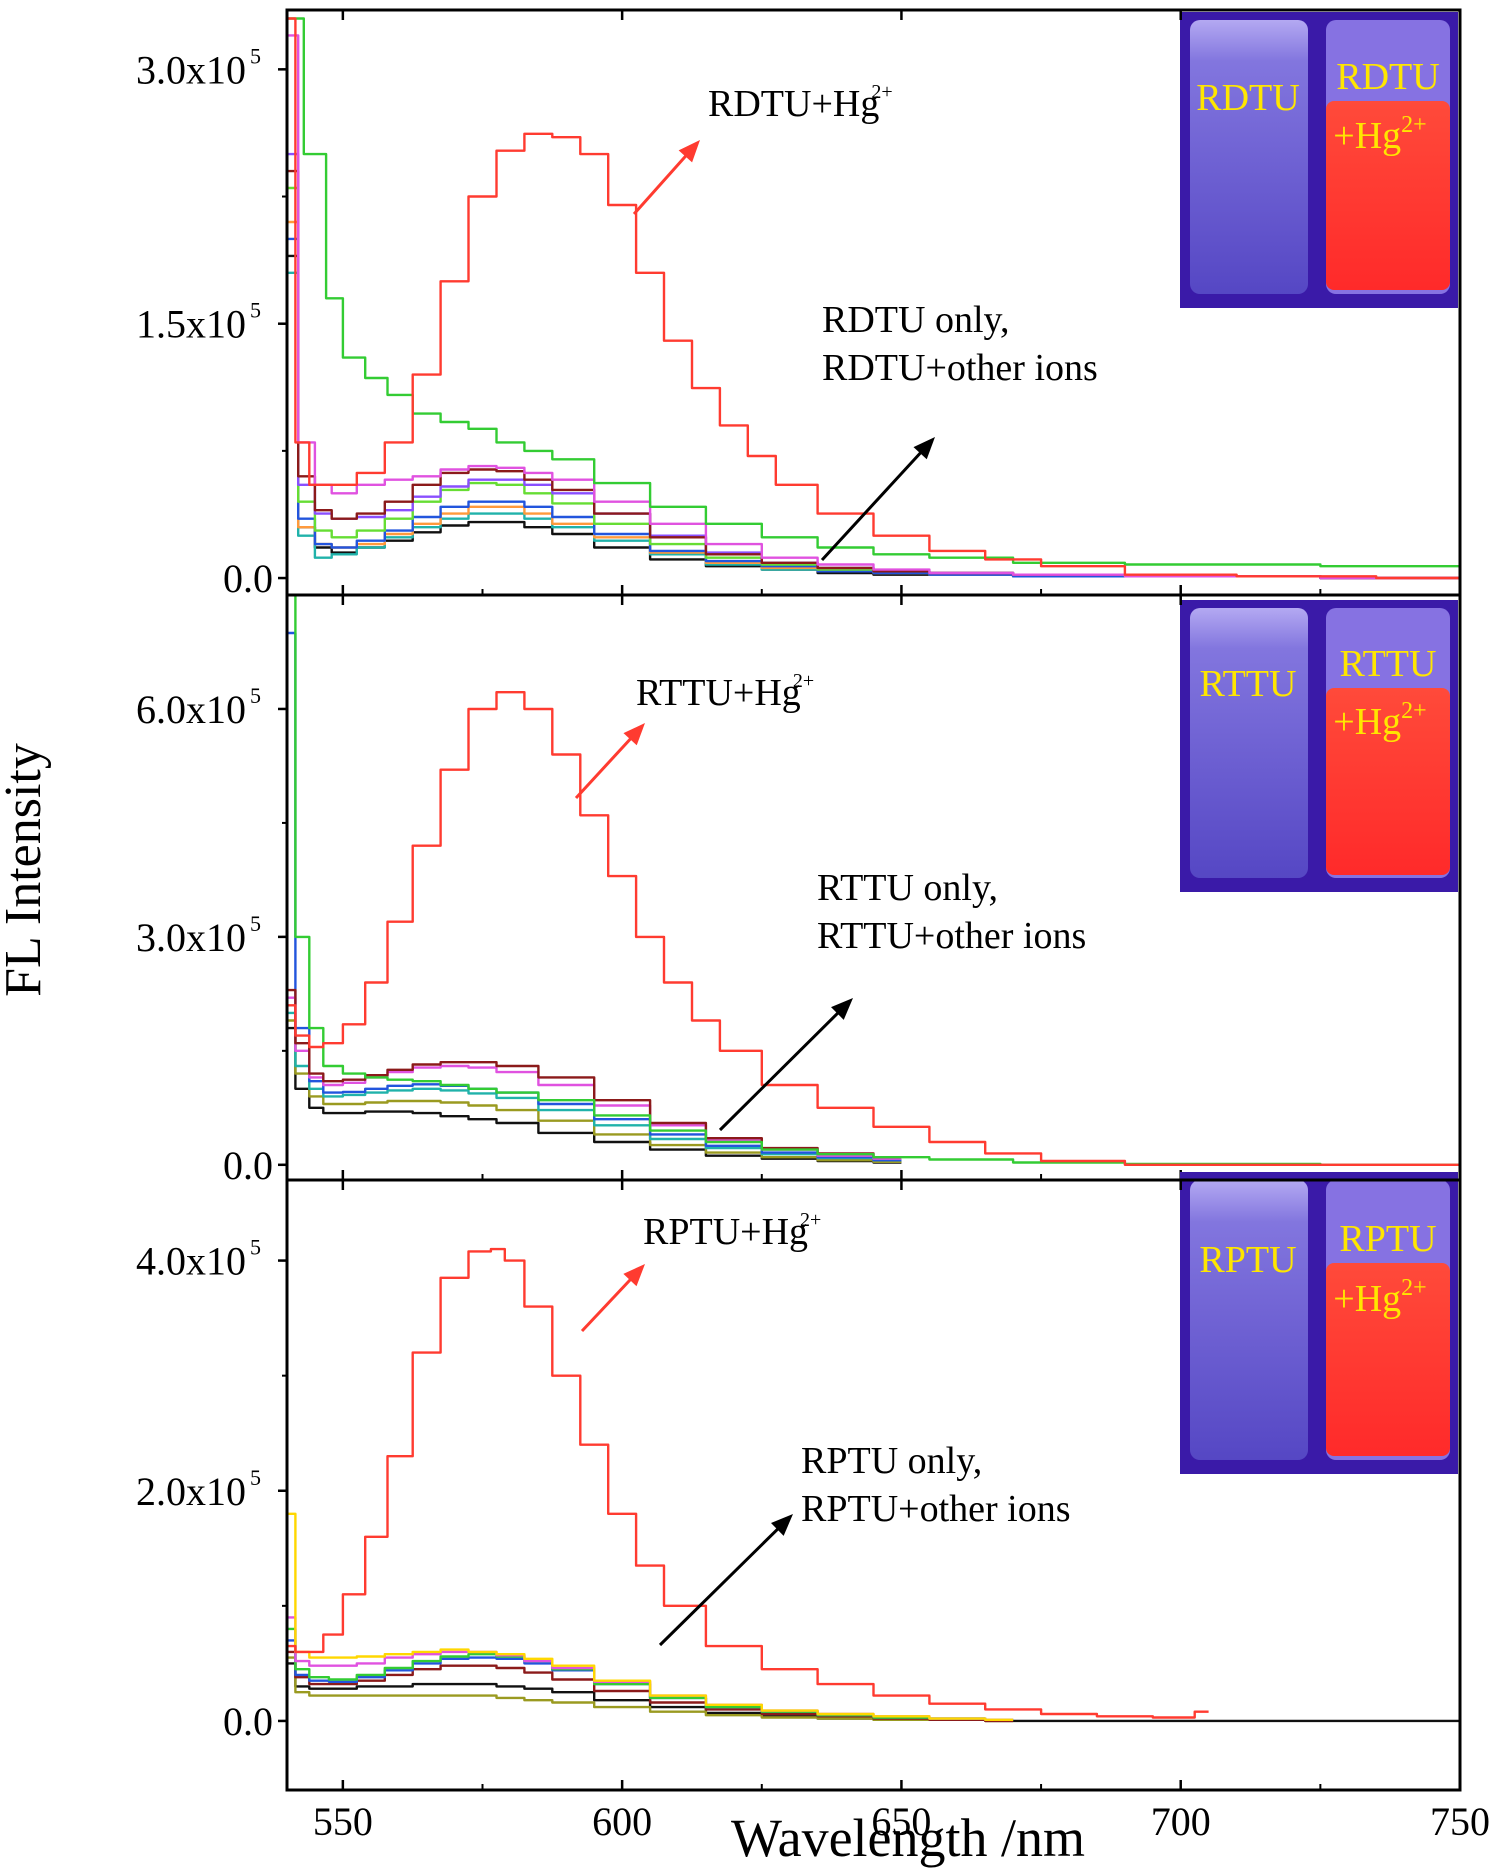 The height and width of the screenshot is (1871, 1498). What do you see at coordinates (634, 1275) in the screenshot?
I see `arrow-hg-rptu-head` at bounding box center [634, 1275].